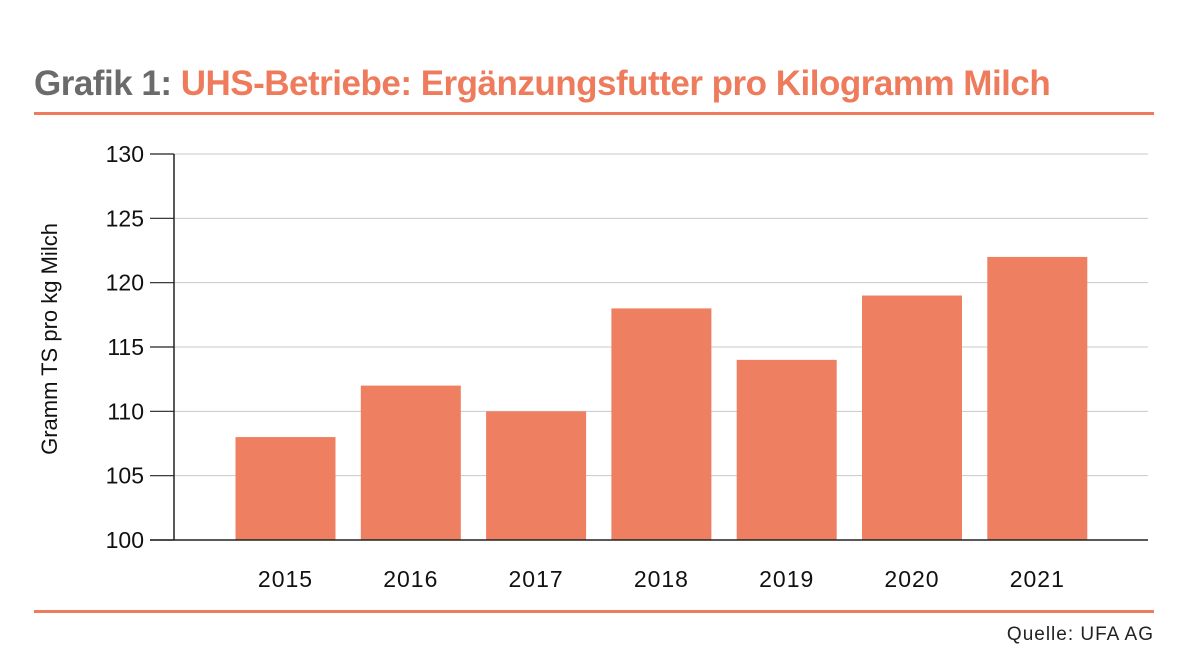 The image size is (1200, 662). Describe the element at coordinates (410, 579) in the screenshot. I see `x-tick-label: 2016` at that location.